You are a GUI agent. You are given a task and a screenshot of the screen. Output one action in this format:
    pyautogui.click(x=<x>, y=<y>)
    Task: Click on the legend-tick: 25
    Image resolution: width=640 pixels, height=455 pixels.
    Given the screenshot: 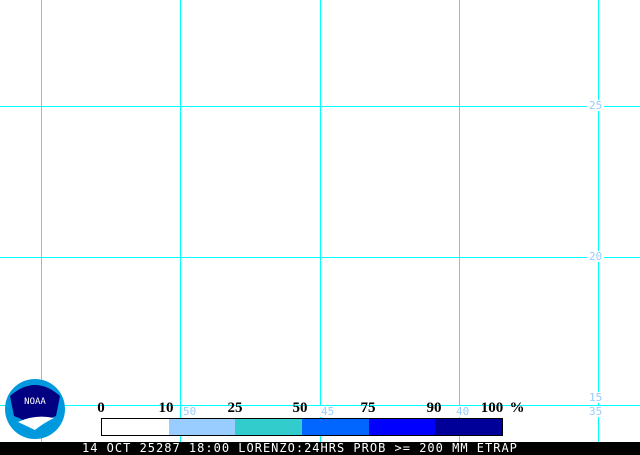 What is the action you would take?
    pyautogui.click(x=235, y=408)
    